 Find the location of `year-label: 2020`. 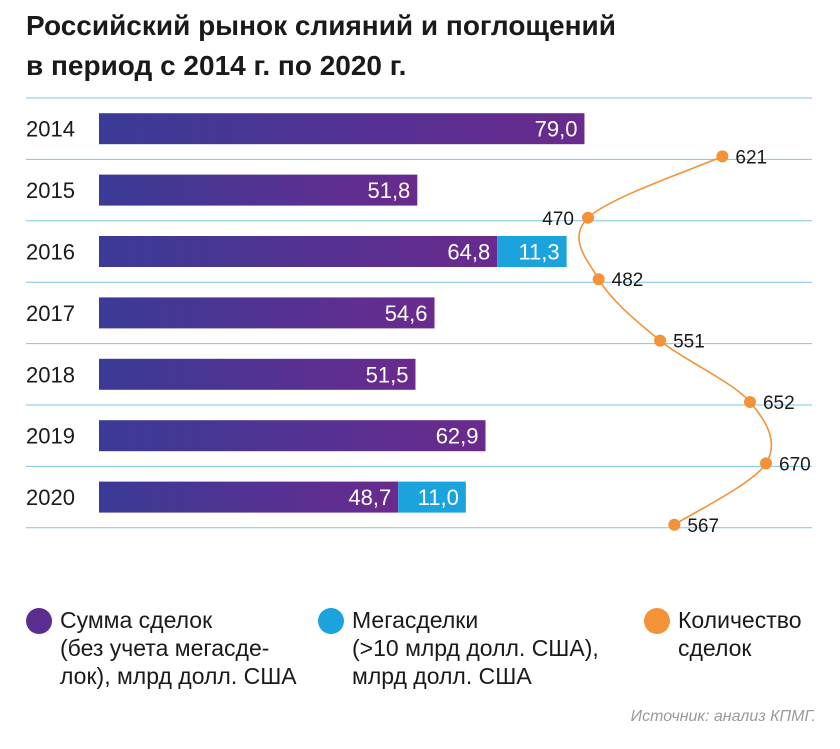

year-label: 2020 is located at coordinates (50, 497).